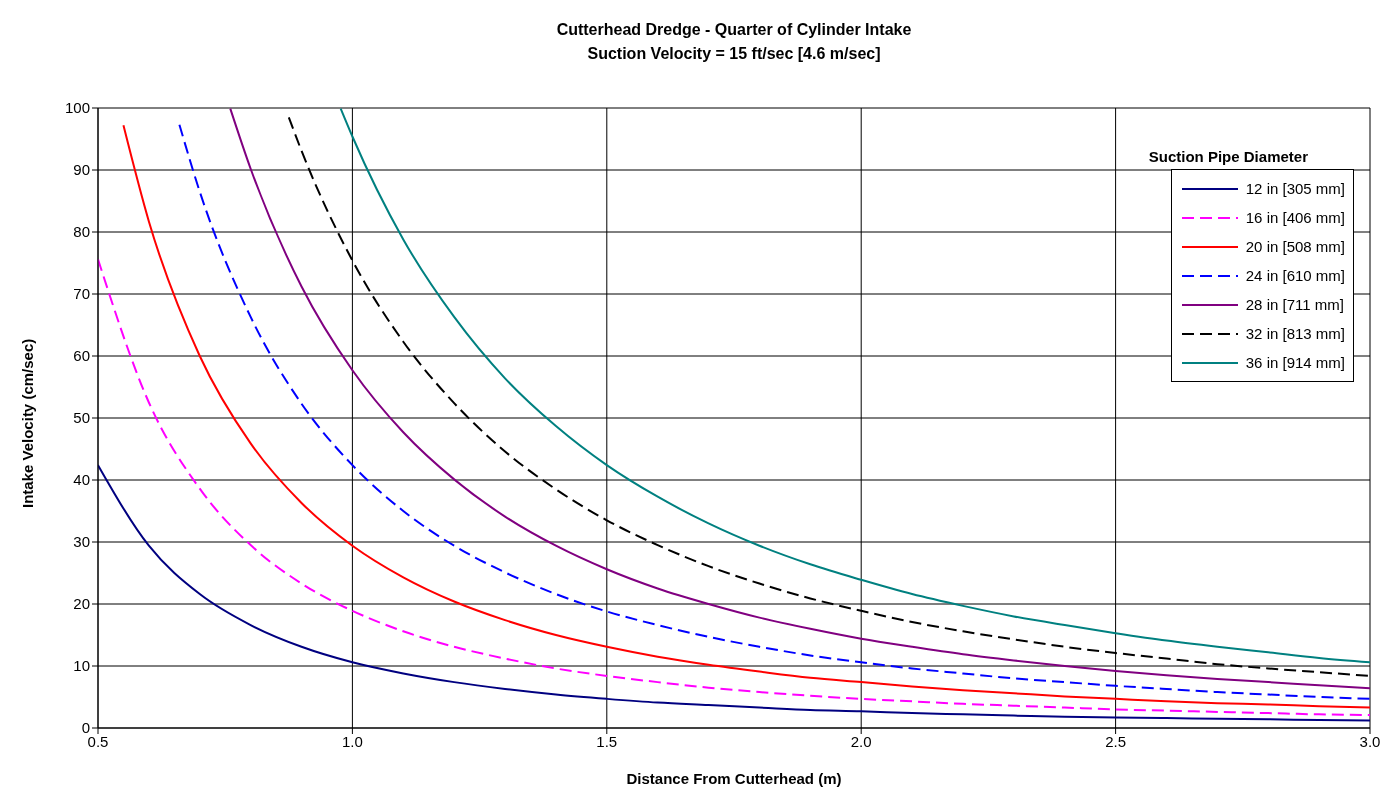  I want to click on legend-label: 28 in [711 mm], so click(1294, 304).